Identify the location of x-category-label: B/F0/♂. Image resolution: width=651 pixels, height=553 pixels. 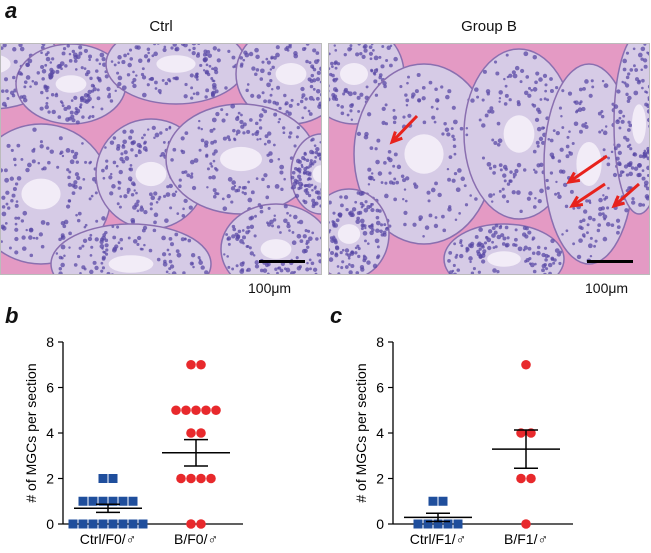
(196, 539).